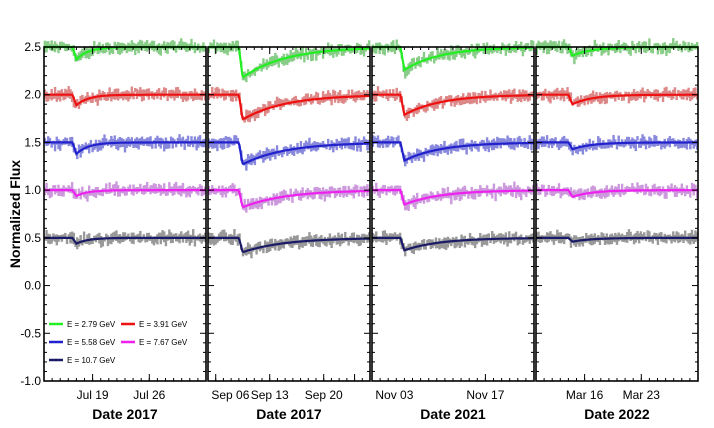 This screenshot has height=428, width=714. Describe the element at coordinates (642, 395) in the screenshot. I see `x-tick-label: Mar 23` at that location.